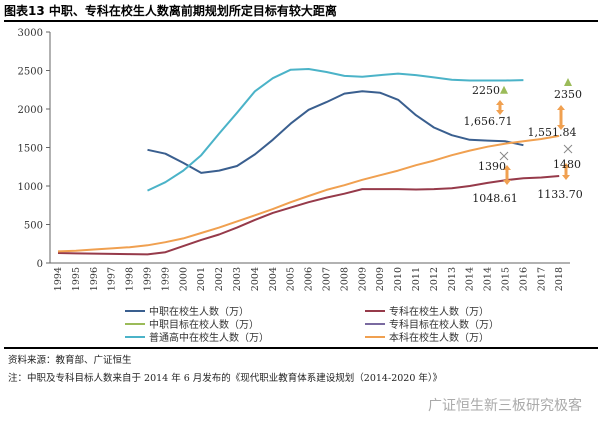  What do you see at coordinates (291, 279) in the screenshot?
I see `x-tick-label: 2005` at bounding box center [291, 279].